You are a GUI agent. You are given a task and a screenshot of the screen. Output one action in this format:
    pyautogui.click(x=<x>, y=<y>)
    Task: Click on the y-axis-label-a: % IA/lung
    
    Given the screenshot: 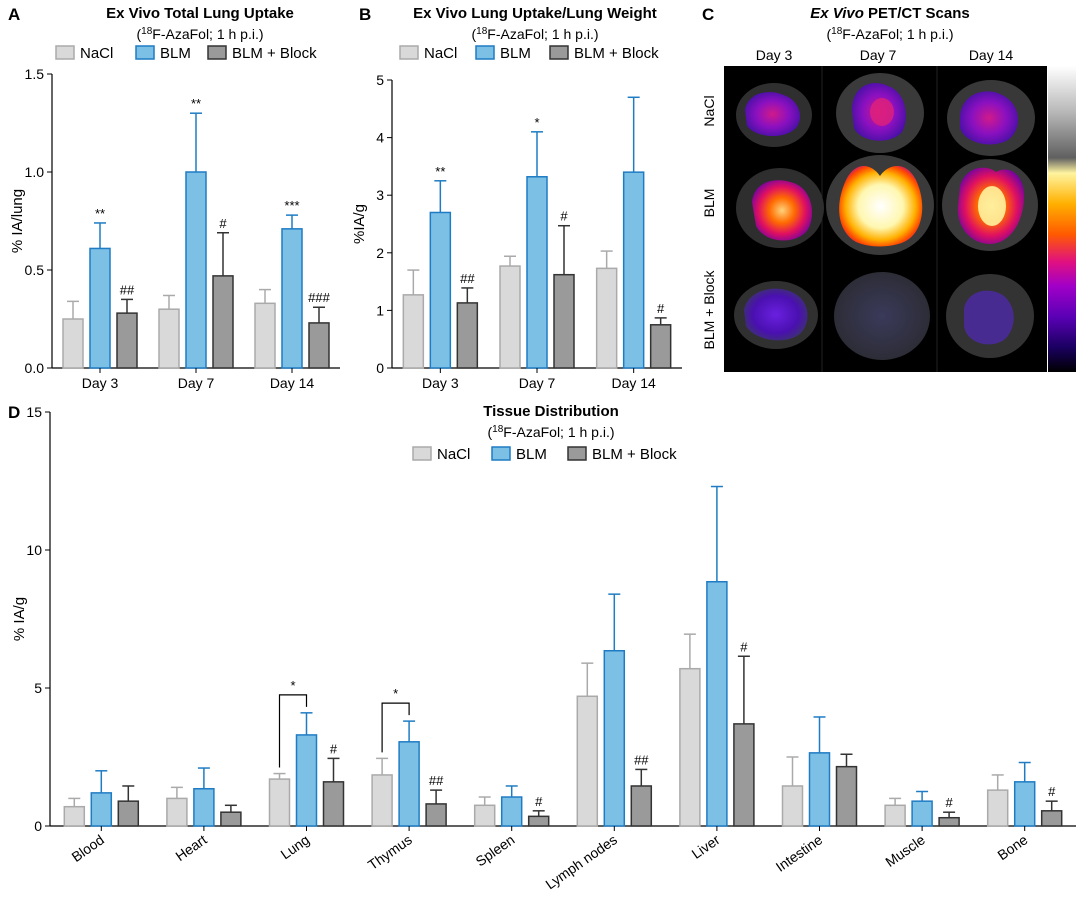 What is the action you would take?
    pyautogui.click(x=17, y=221)
    